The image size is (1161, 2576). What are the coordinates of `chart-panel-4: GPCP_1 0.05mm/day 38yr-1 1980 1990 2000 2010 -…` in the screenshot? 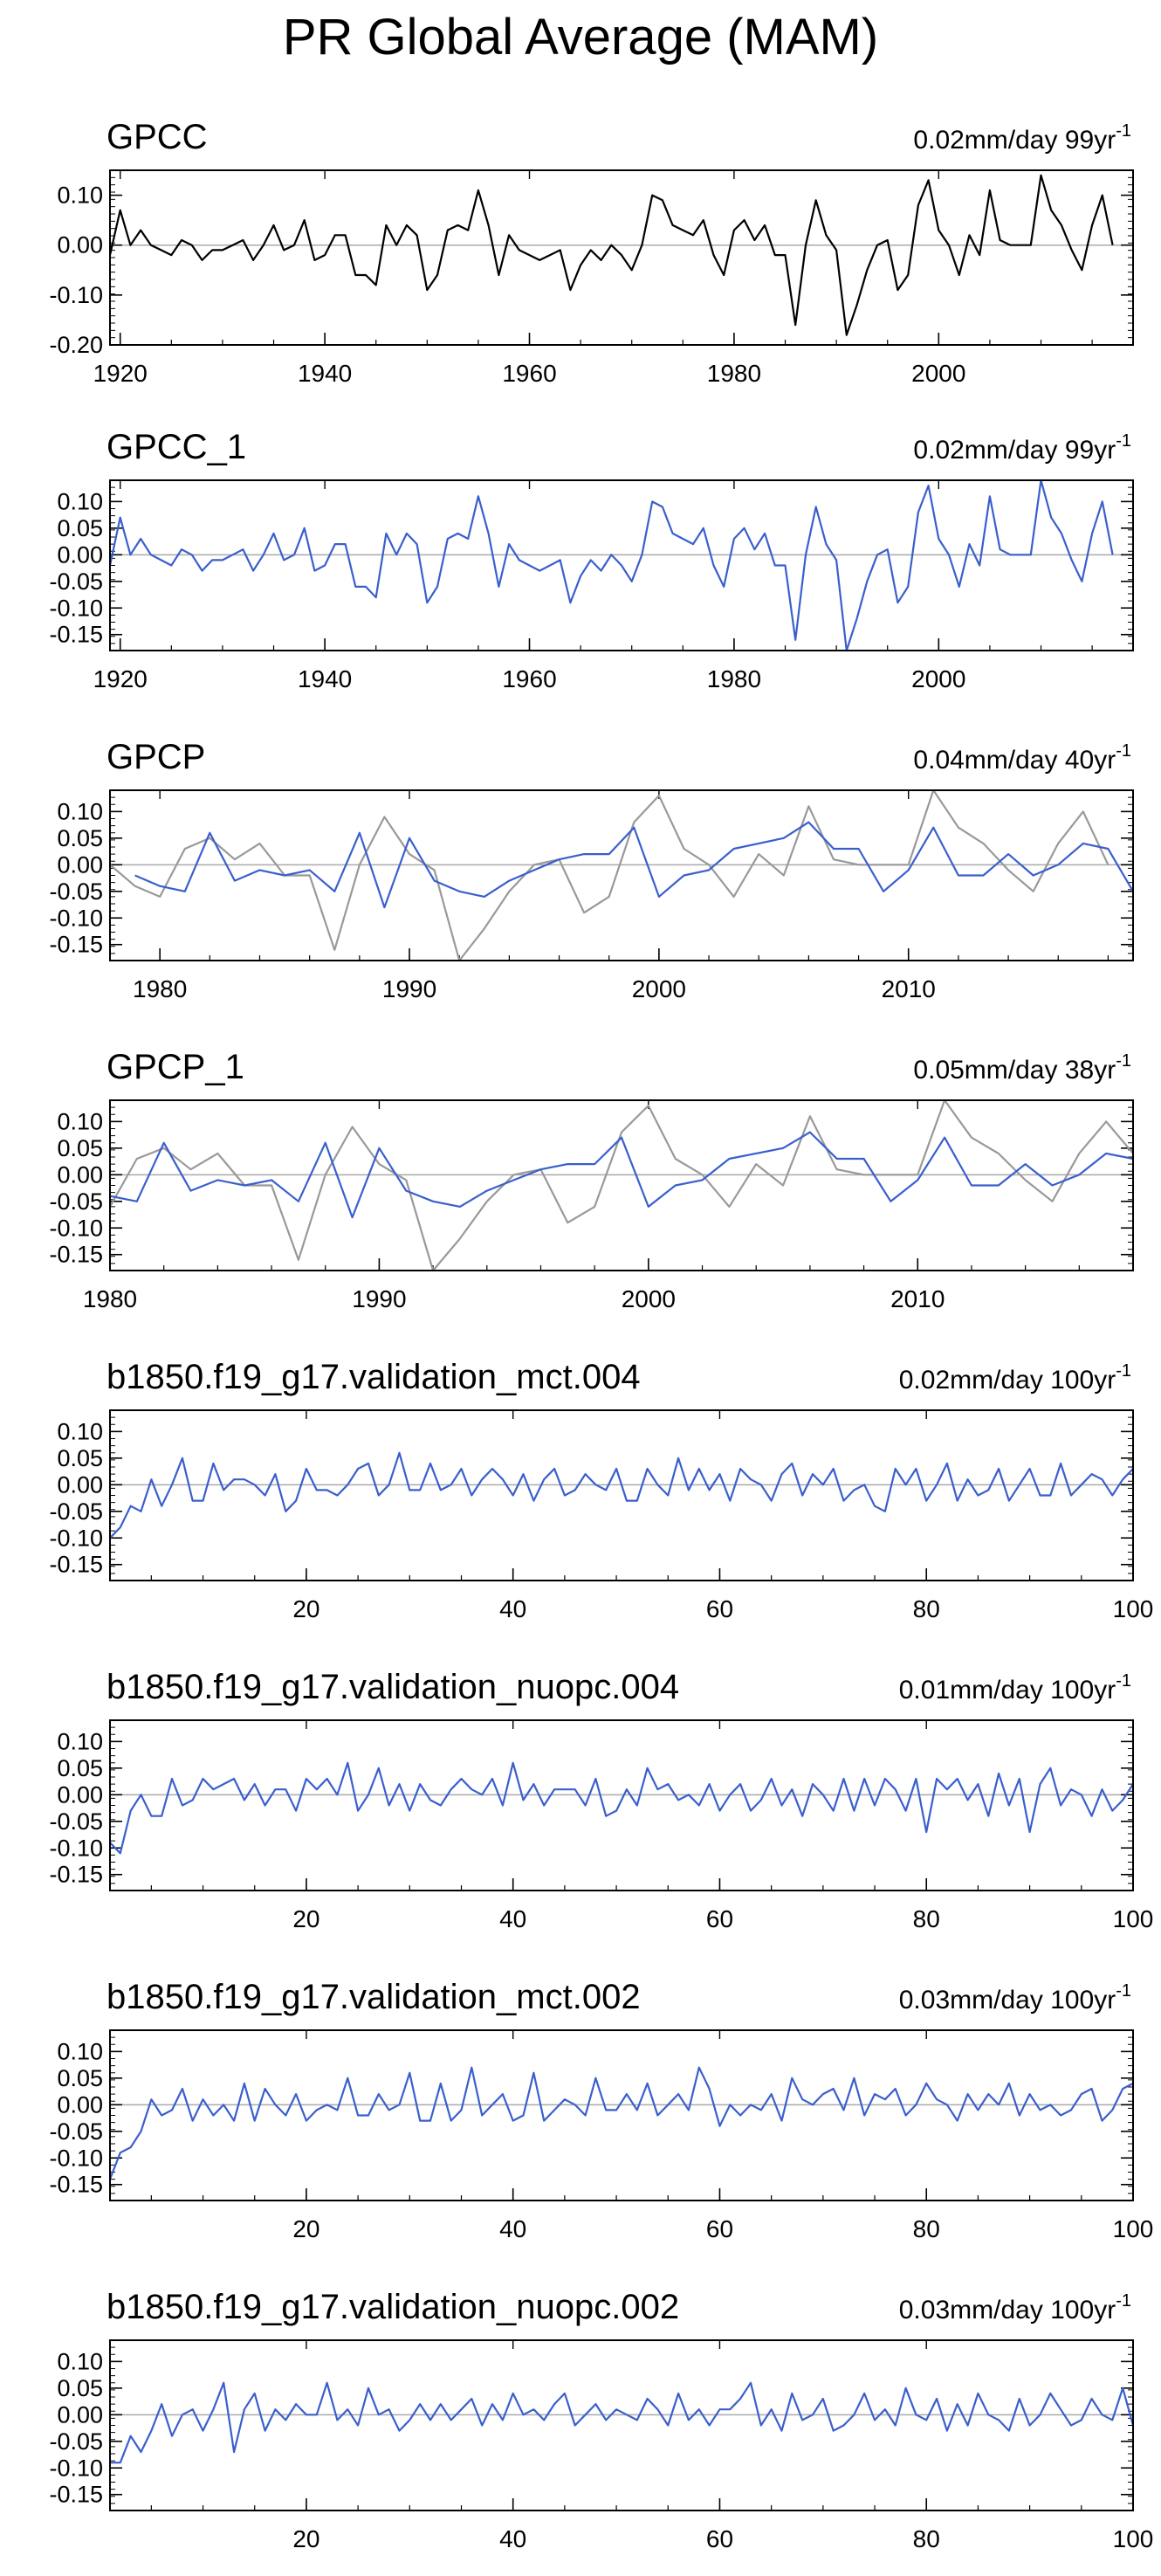 It's located at (591, 1180).